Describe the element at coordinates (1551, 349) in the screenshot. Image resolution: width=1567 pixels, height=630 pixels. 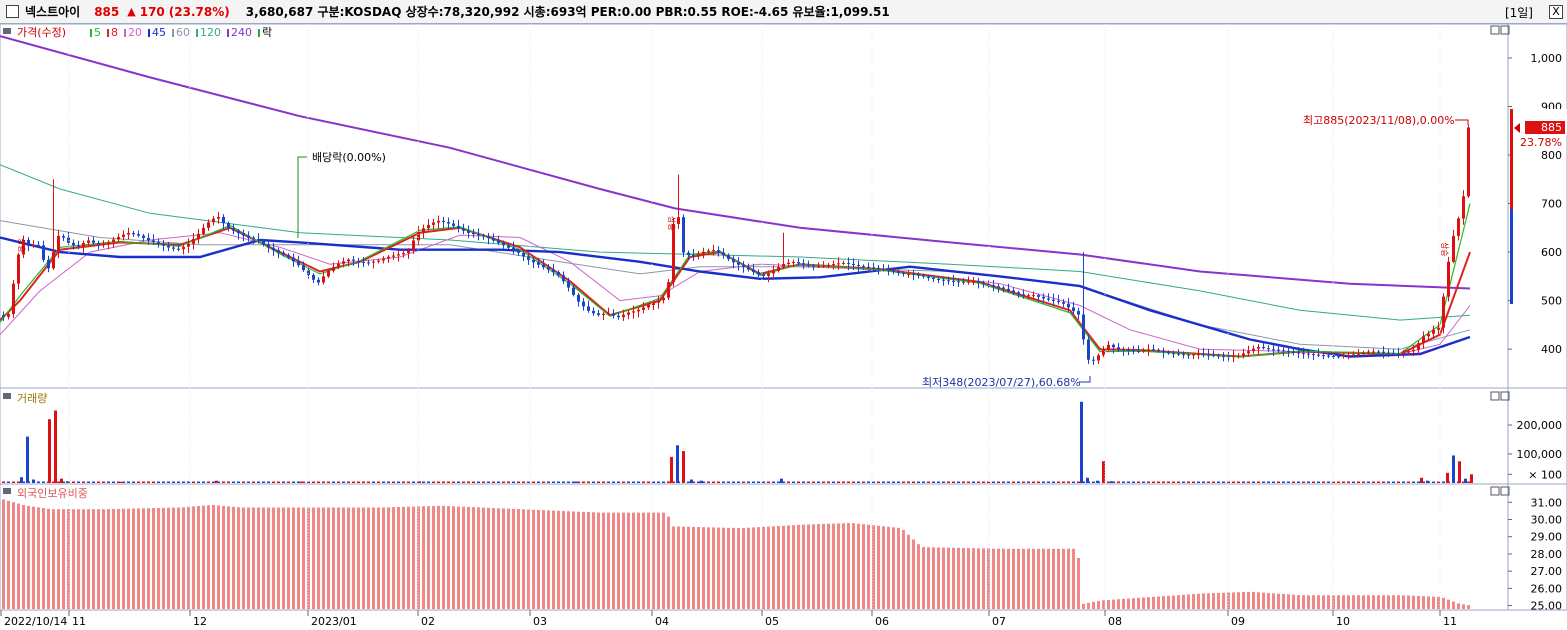
I see `price-tick-label: 400` at that location.